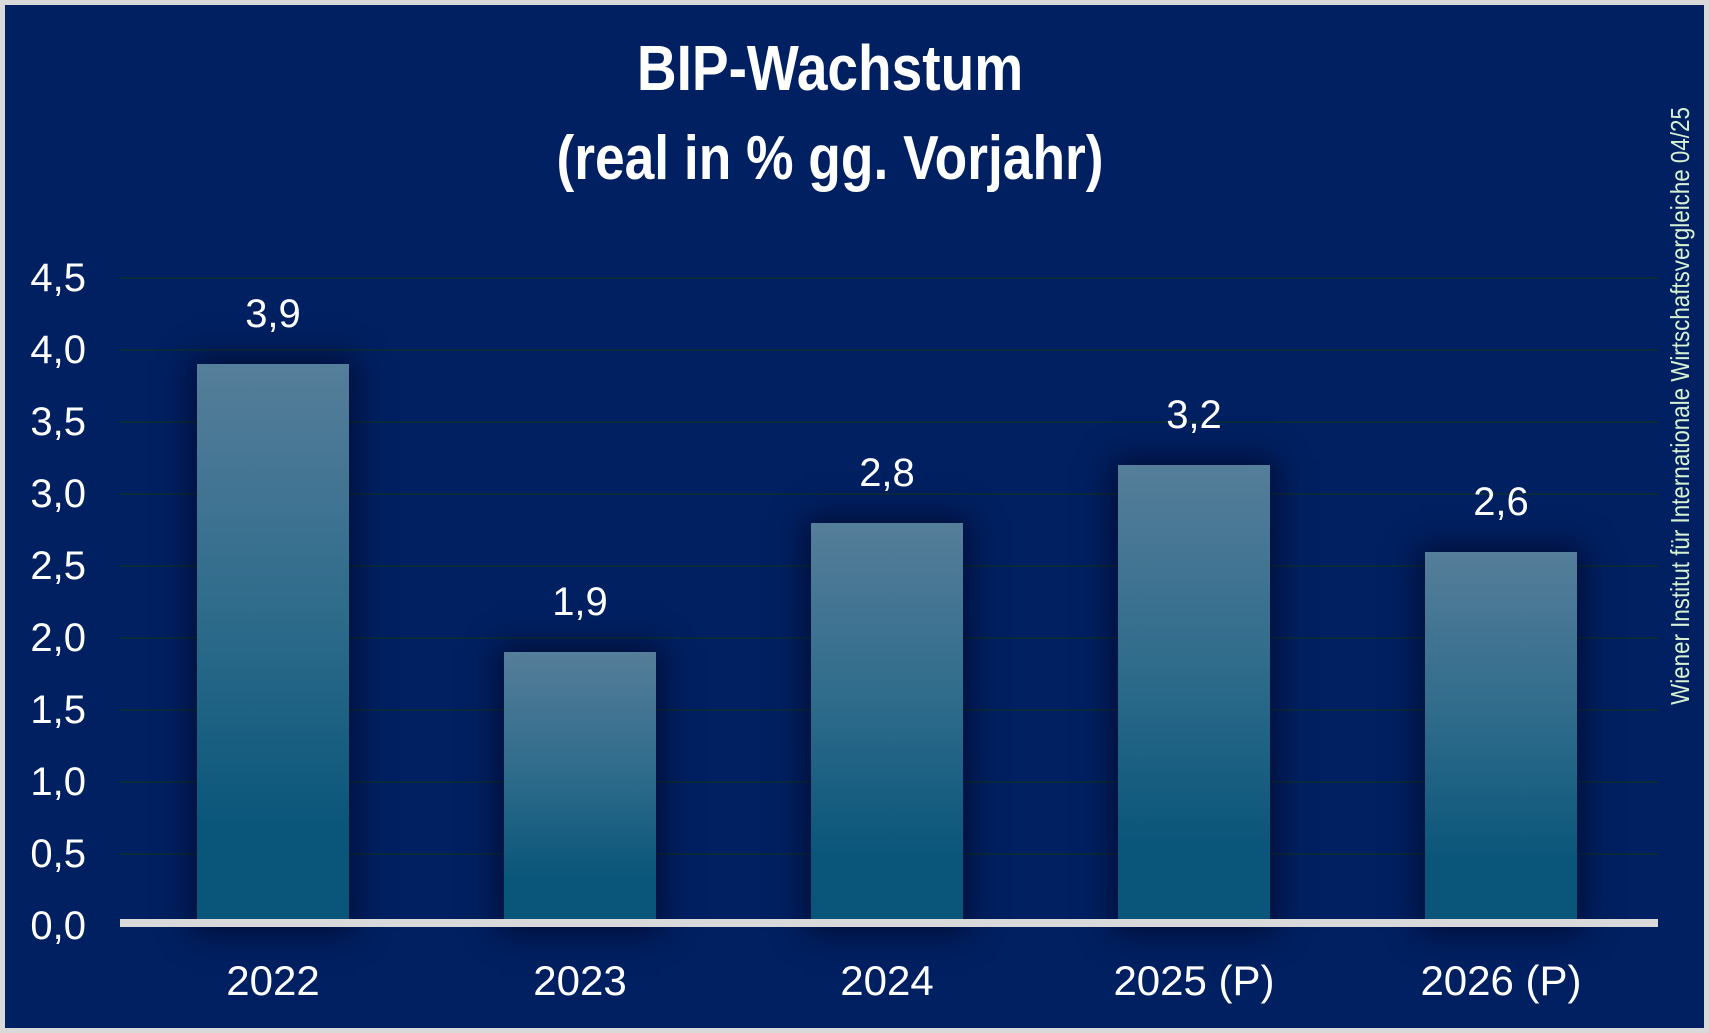 This screenshot has width=1709, height=1033. I want to click on x-axis-category-label: 2026 (P), so click(1501, 980).